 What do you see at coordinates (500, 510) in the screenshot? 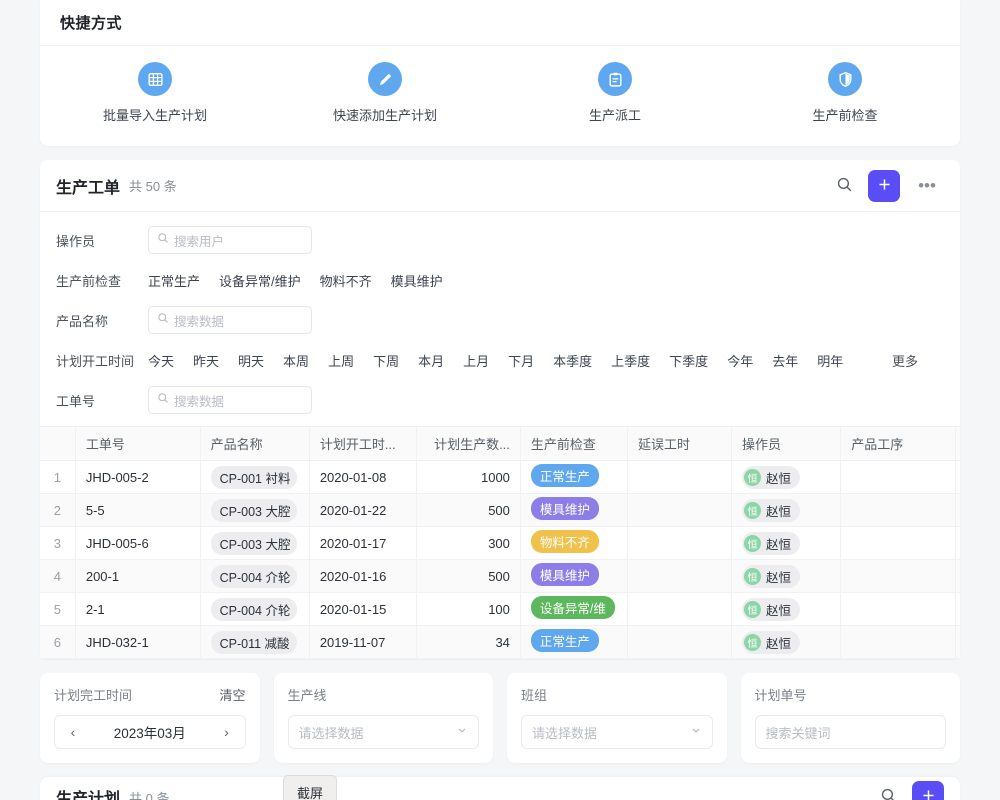
I see `table-row: 2 5-5 CP-003 大腔 2020-01-22 500 模具维护 恒赵恒` at bounding box center [500, 510].